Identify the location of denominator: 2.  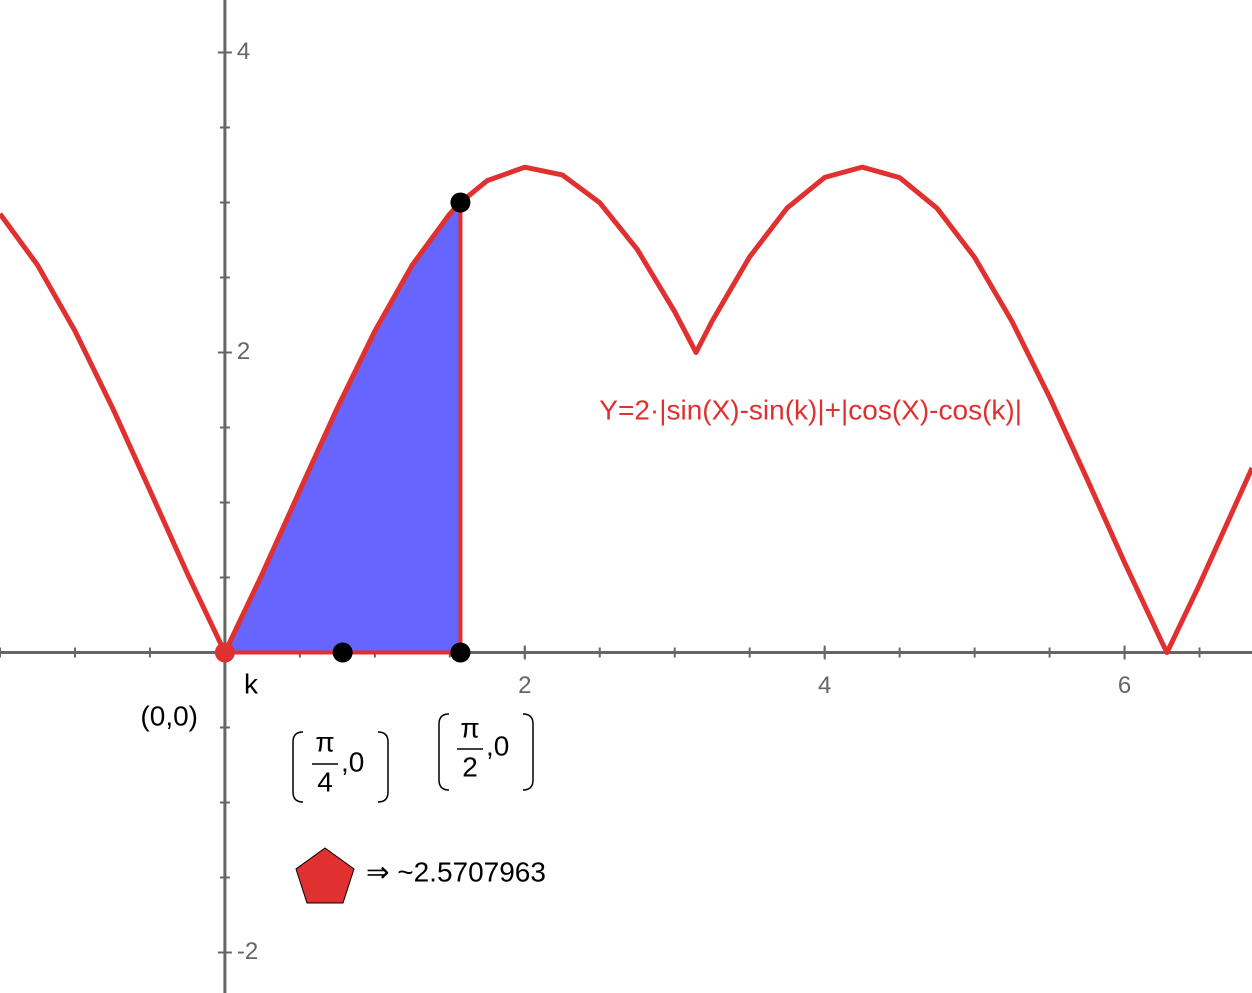
(470, 766).